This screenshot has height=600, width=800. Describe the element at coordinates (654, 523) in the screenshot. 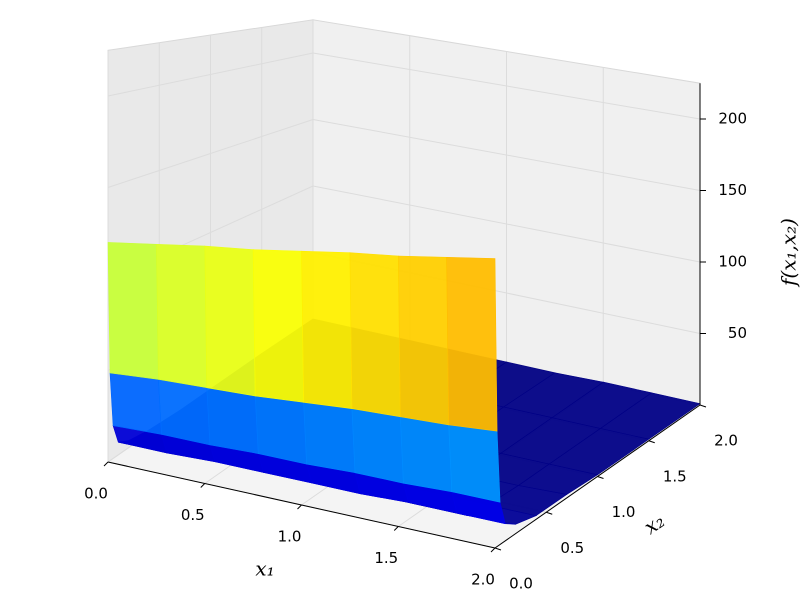

I see `y-axis-label: x₂` at that location.